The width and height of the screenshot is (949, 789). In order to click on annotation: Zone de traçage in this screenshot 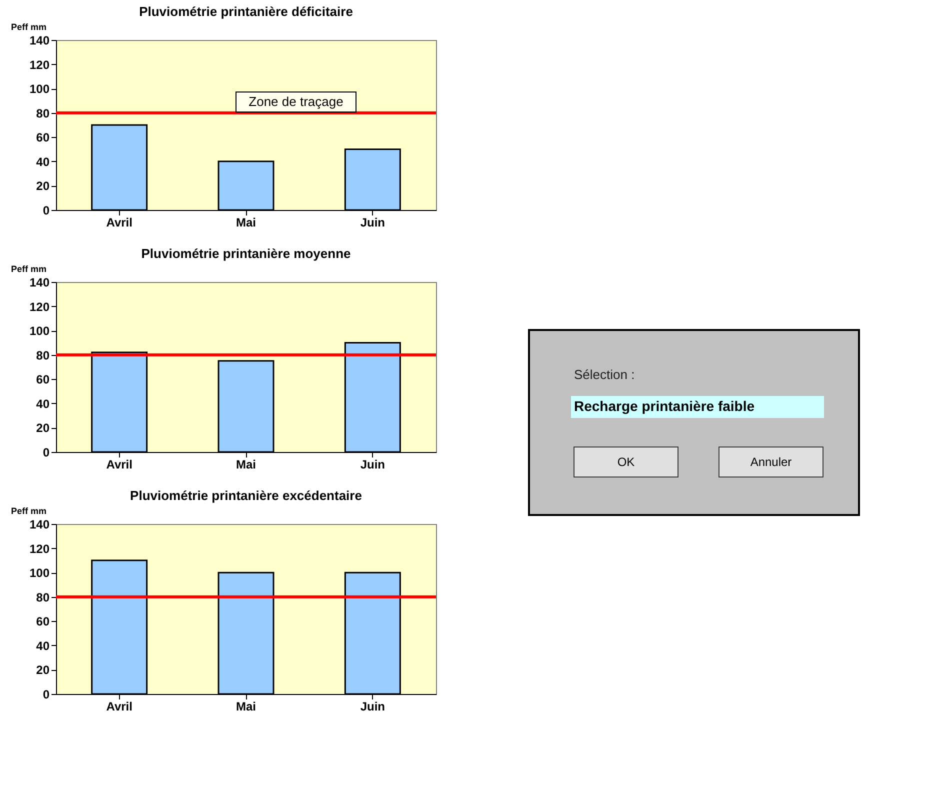, I will do `click(296, 101)`.